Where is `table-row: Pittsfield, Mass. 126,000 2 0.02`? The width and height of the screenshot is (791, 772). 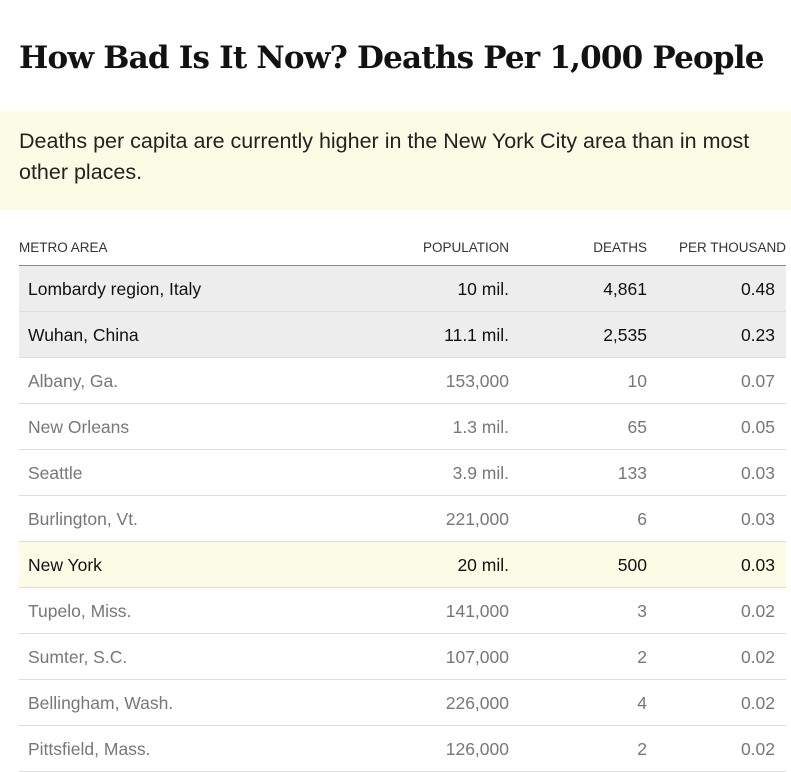
table-row: Pittsfield, Mass. 126,000 2 0.02 is located at coordinates (402, 749).